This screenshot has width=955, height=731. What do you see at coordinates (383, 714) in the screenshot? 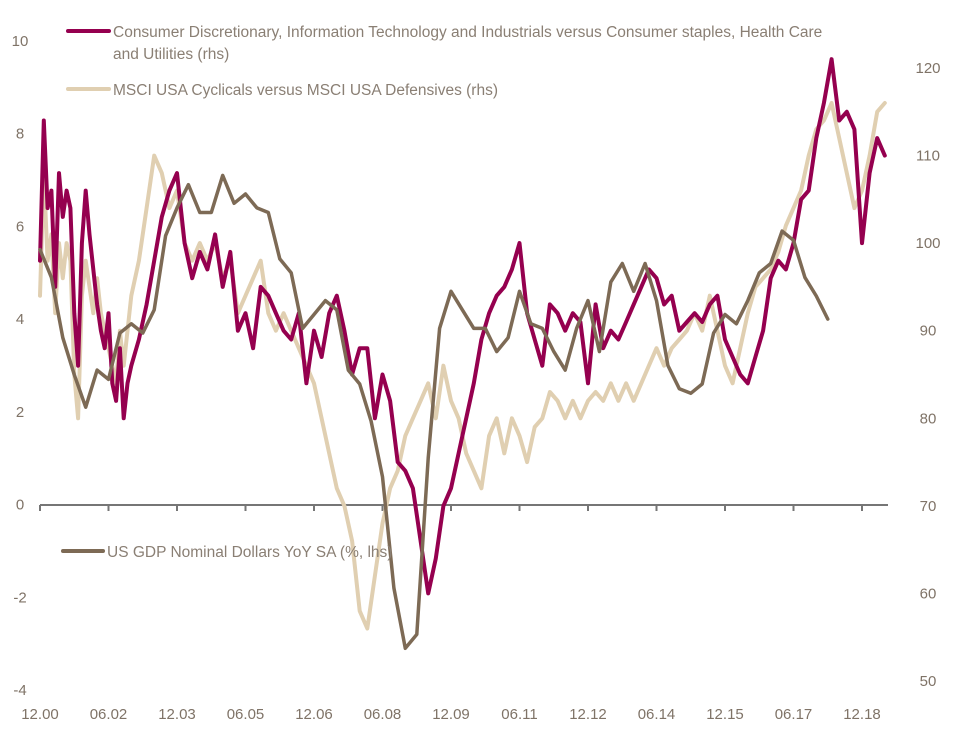
I see `x-tick-label: 06.08` at bounding box center [383, 714].